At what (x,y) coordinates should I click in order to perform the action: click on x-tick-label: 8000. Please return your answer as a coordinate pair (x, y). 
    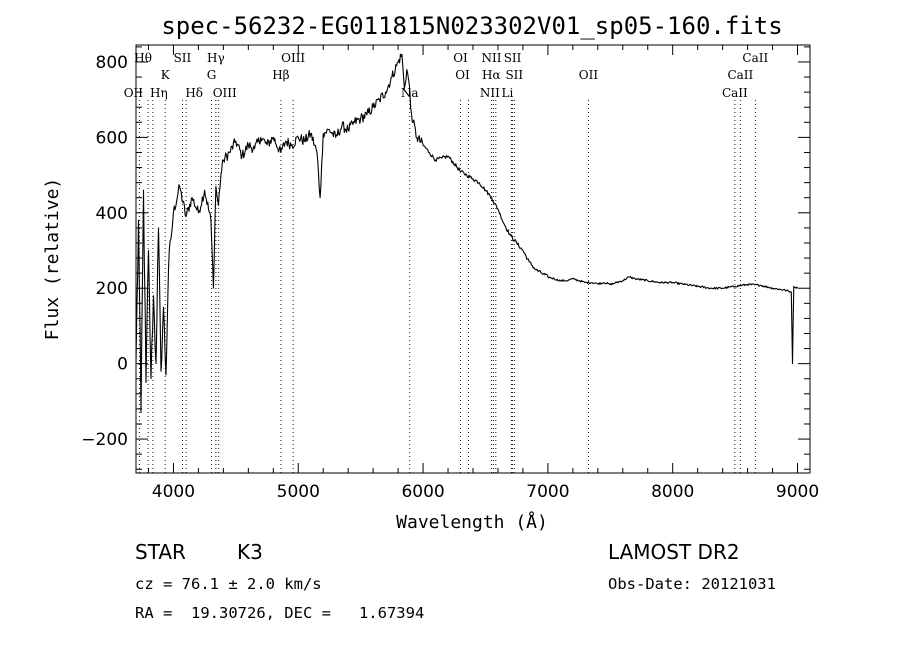
    Looking at the image, I should click on (672, 492).